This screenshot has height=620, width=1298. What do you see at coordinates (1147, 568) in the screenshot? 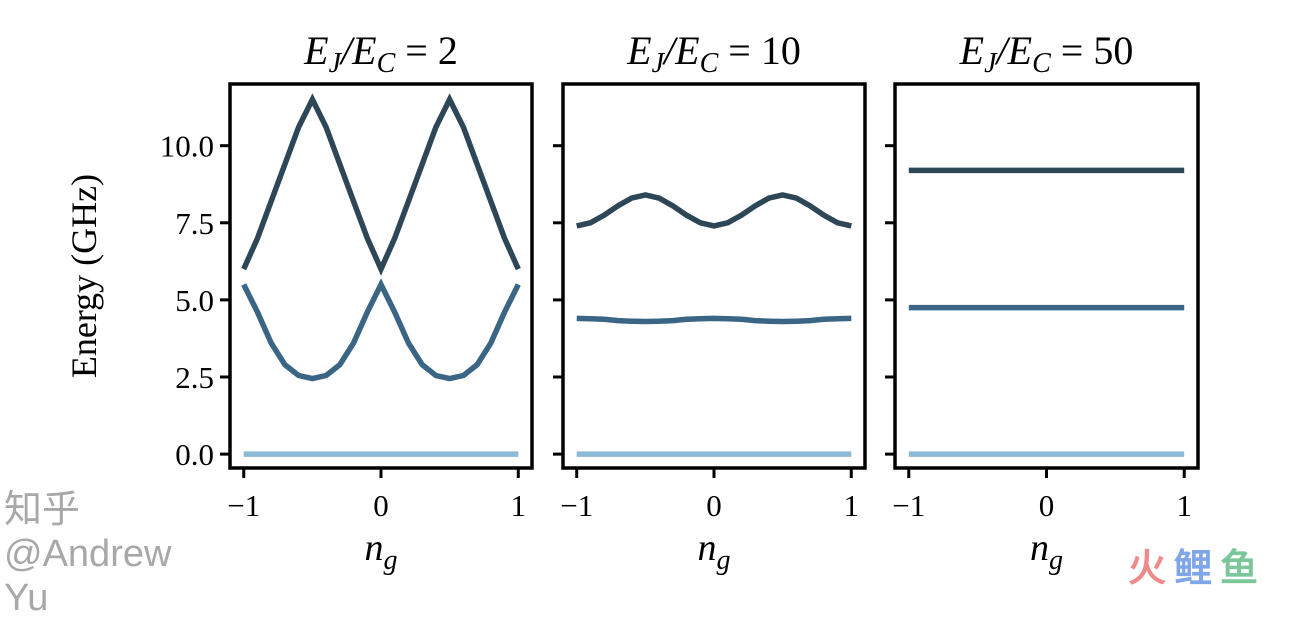
I see `watermark-logo-char: 火` at bounding box center [1147, 568].